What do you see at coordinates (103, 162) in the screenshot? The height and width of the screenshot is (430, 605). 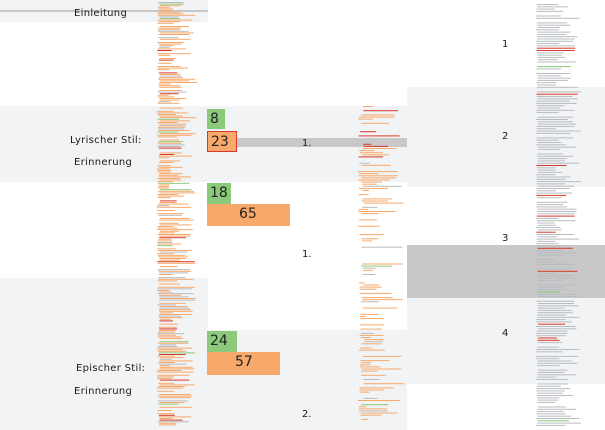 I see `section-label-lyric-memory: Erinnerung` at bounding box center [103, 162].